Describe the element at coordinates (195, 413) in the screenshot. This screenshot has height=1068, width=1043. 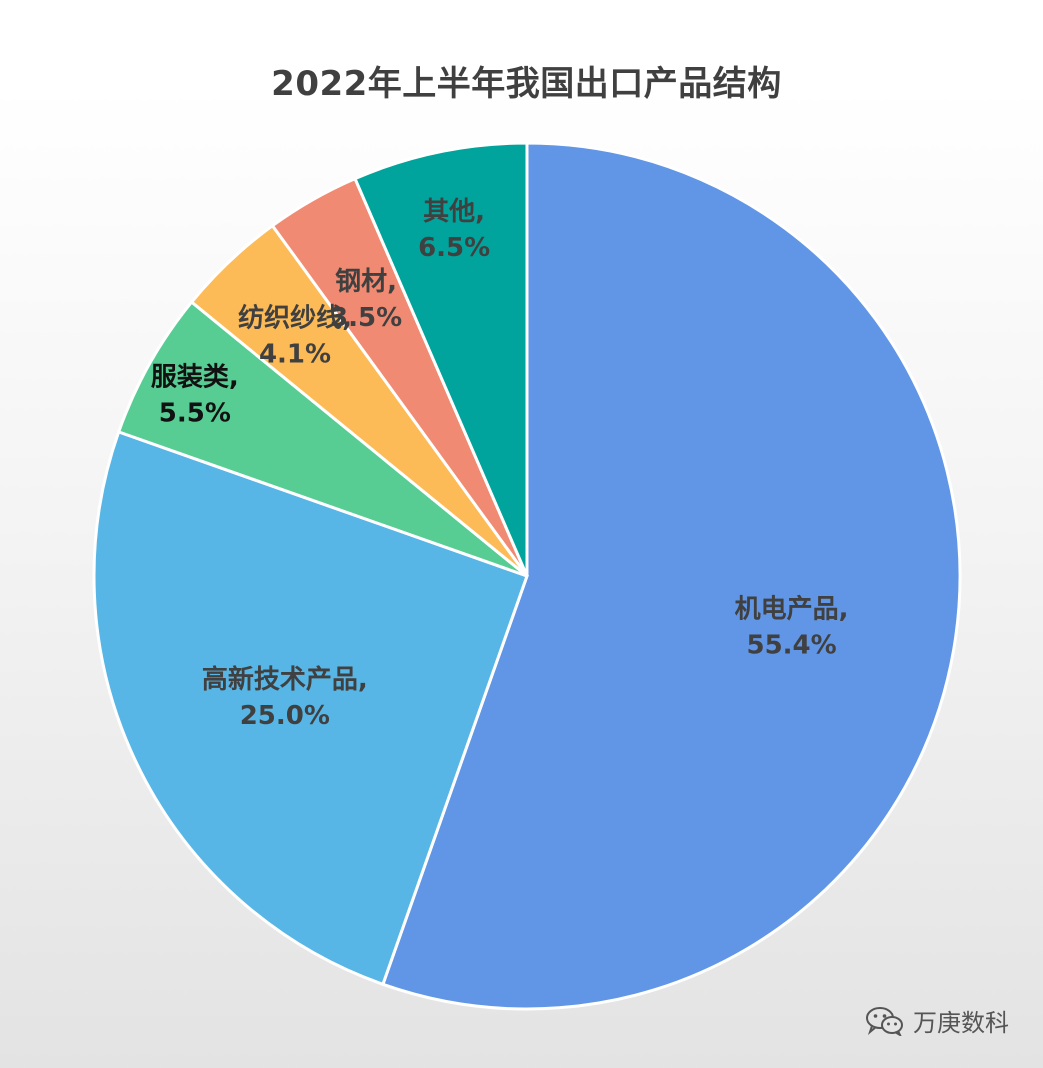
I see `slice-value-label: 5.5%` at that location.